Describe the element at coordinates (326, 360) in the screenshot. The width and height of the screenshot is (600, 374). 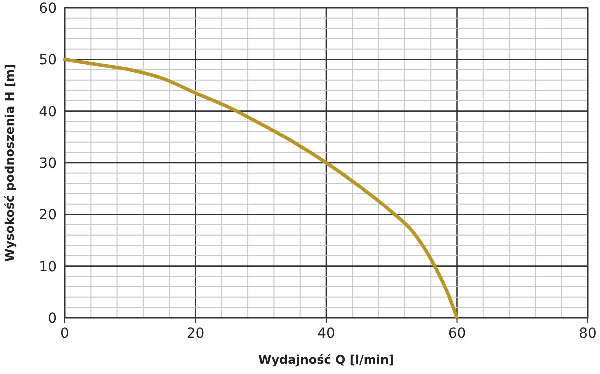
I see `x-axis-title: Wydajność Q [l/min]` at that location.